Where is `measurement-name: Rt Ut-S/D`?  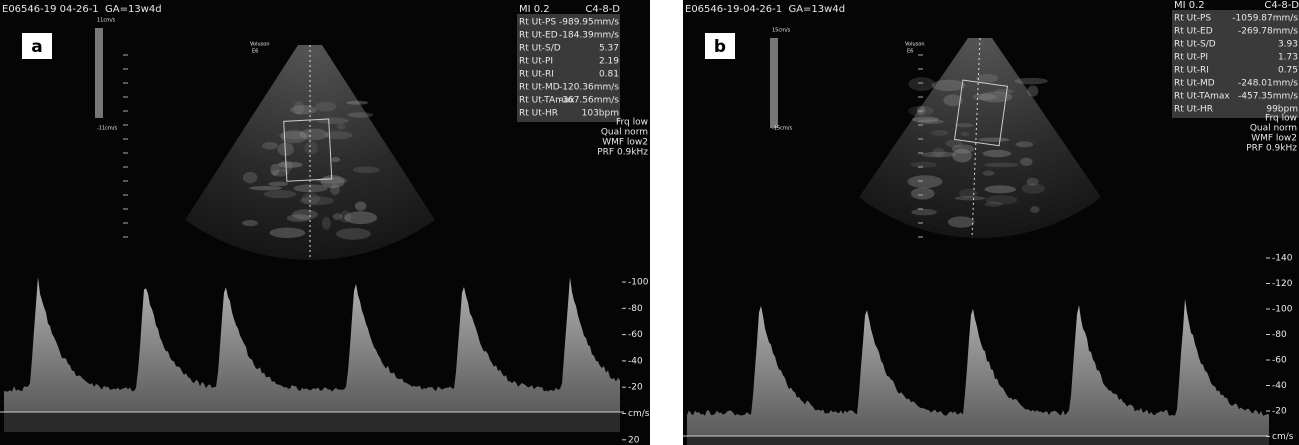
measurement-name: Rt Ut-S/D is located at coordinates (1195, 45).